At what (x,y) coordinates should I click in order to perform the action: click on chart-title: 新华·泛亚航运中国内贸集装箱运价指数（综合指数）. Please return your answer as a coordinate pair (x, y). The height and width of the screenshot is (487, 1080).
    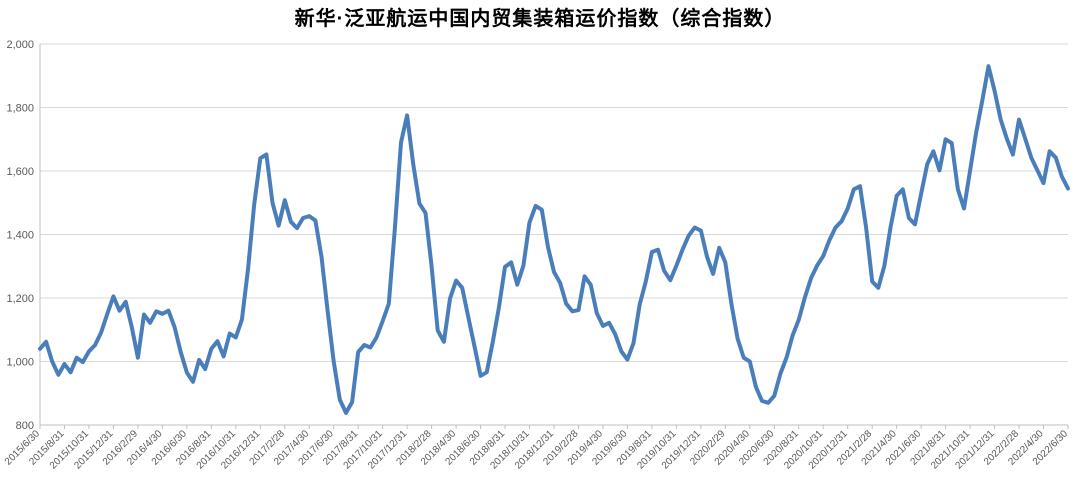
    Looking at the image, I should click on (540, 19).